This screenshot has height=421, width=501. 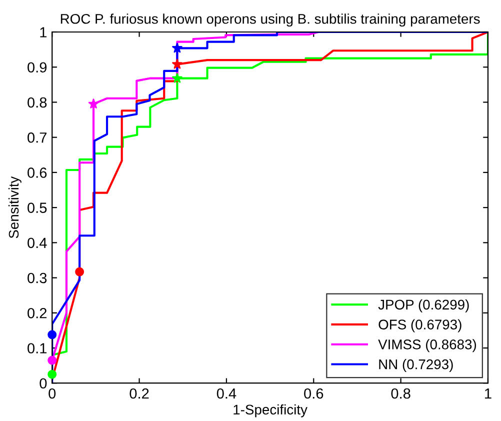 What do you see at coordinates (270, 20) in the screenshot?
I see `chart-title: ROC P. furiosus known operons using B. subtilis training parameters` at bounding box center [270, 20].